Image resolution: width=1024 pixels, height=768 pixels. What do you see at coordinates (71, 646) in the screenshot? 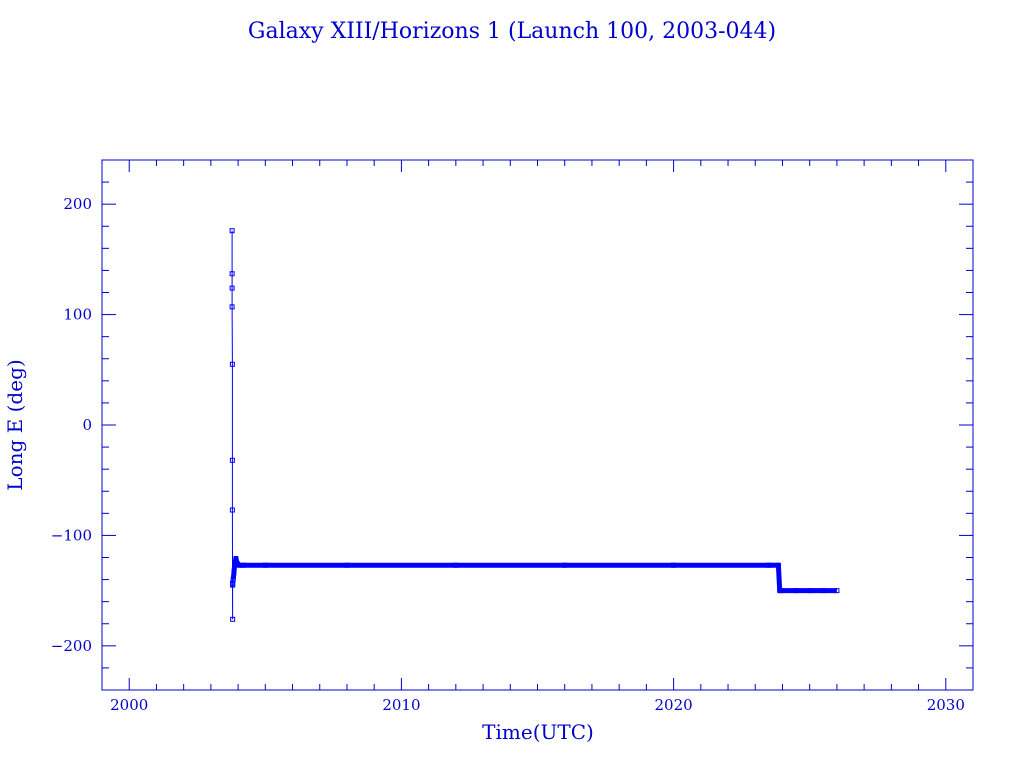
I see `y-tick-label: −200` at bounding box center [71, 646].